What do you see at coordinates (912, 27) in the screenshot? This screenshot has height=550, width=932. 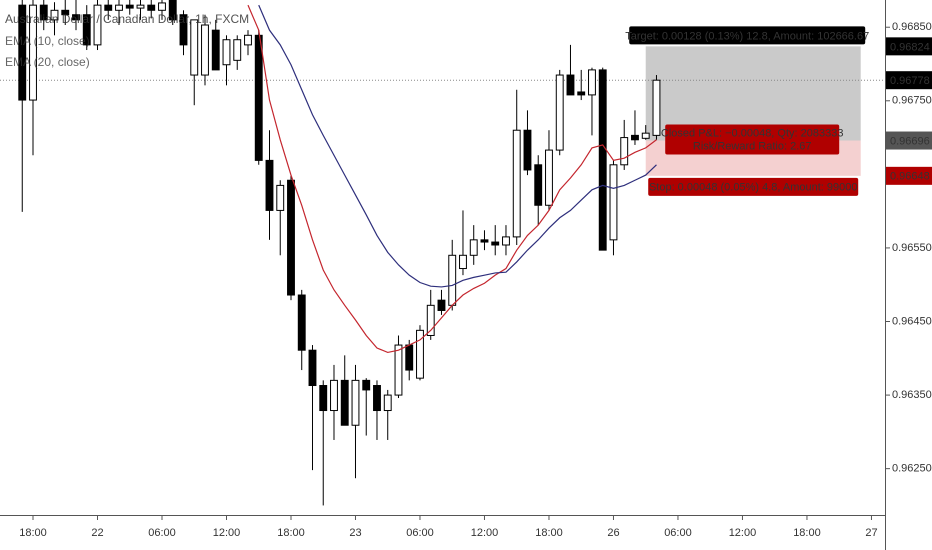 I see `y-tick-label: 0.96850` at bounding box center [912, 27].